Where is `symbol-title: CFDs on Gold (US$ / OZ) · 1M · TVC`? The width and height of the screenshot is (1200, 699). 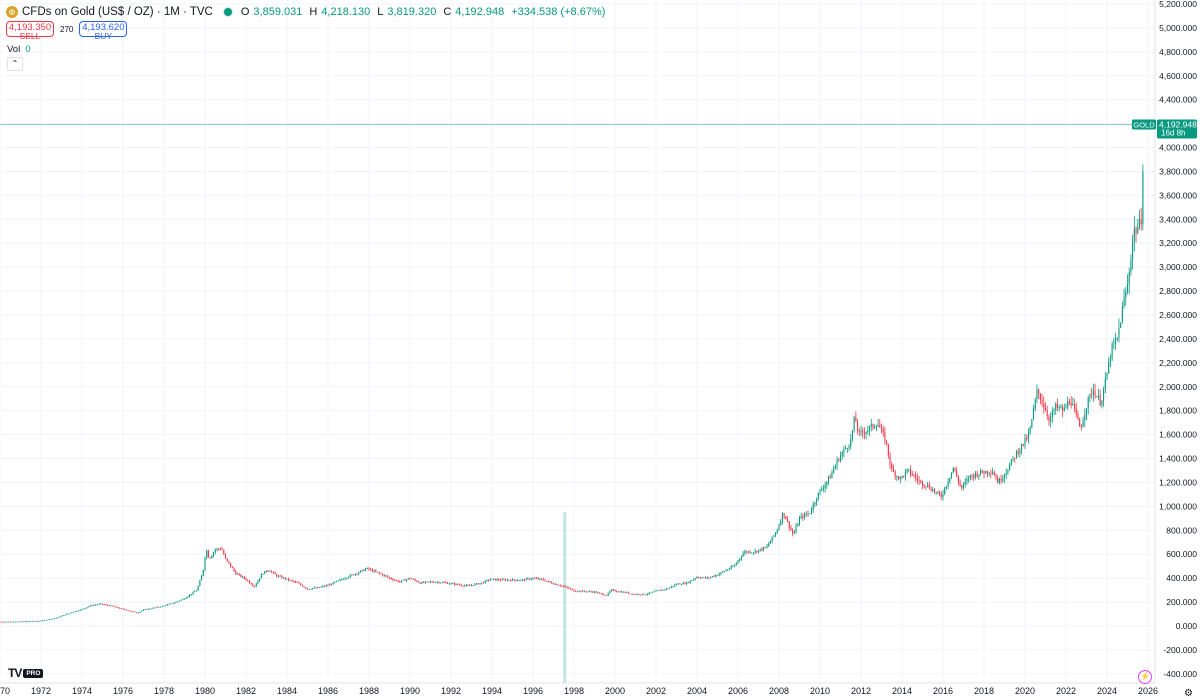
symbol-title: CFDs on Gold (US$ / OZ) · 1M · TVC is located at coordinates (117, 12).